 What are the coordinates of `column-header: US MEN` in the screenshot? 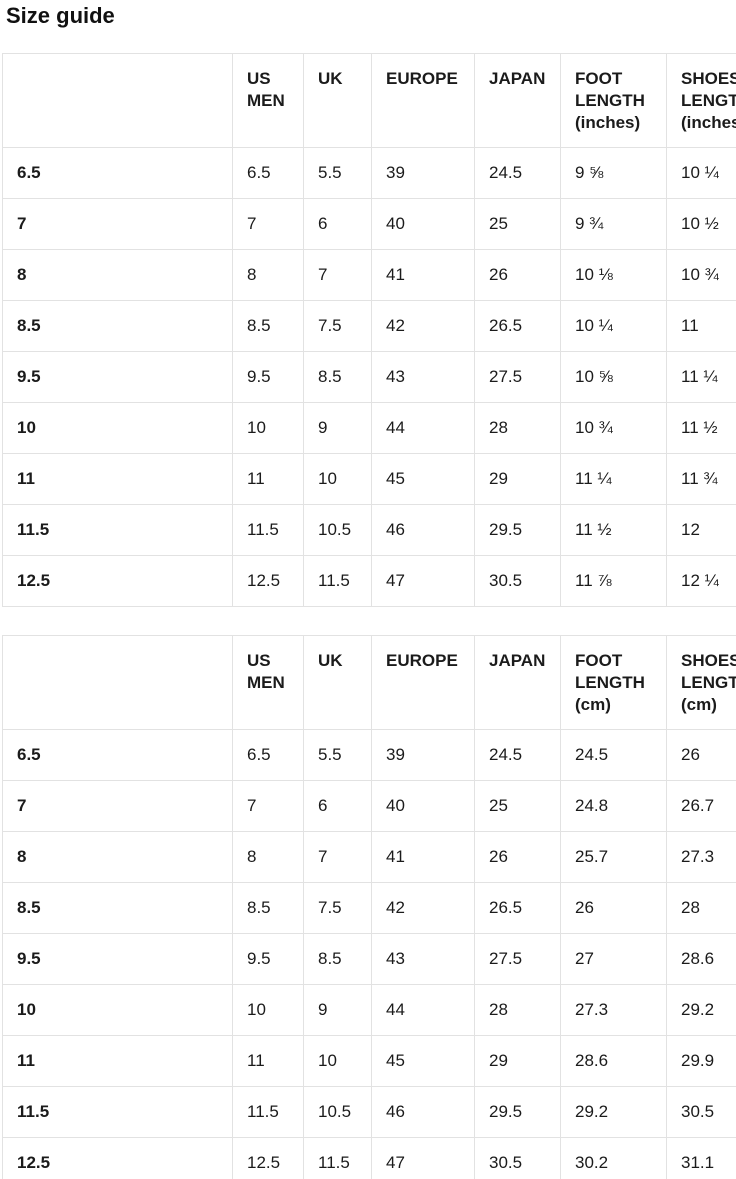 It's located at (268, 682).